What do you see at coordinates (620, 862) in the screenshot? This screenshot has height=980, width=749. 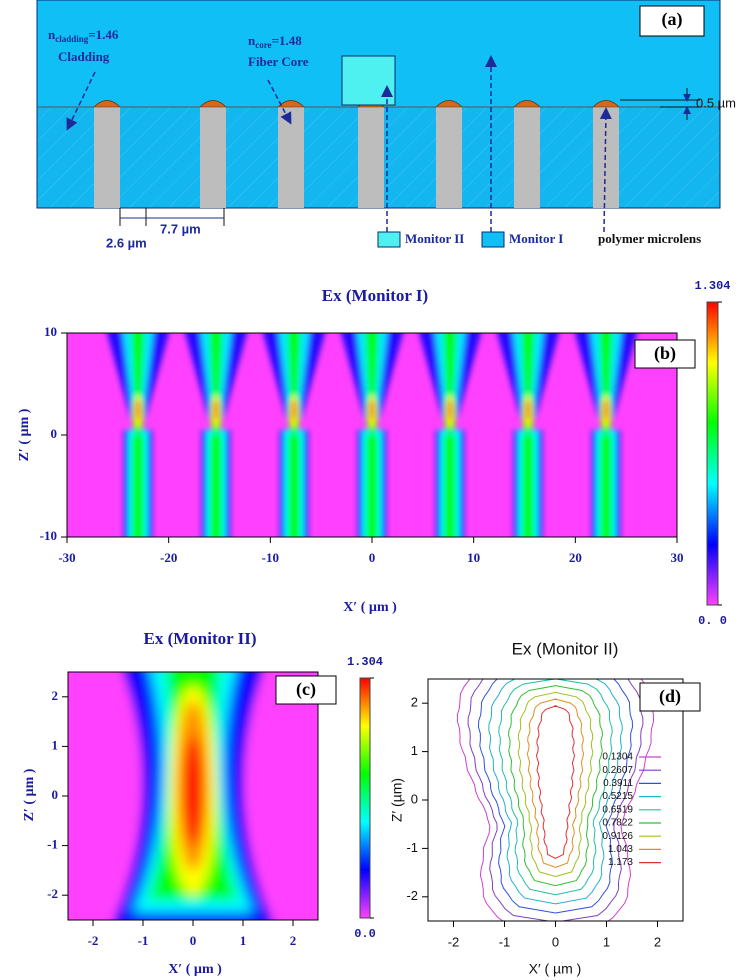 I see `legend-label: 1.173` at bounding box center [620, 862].